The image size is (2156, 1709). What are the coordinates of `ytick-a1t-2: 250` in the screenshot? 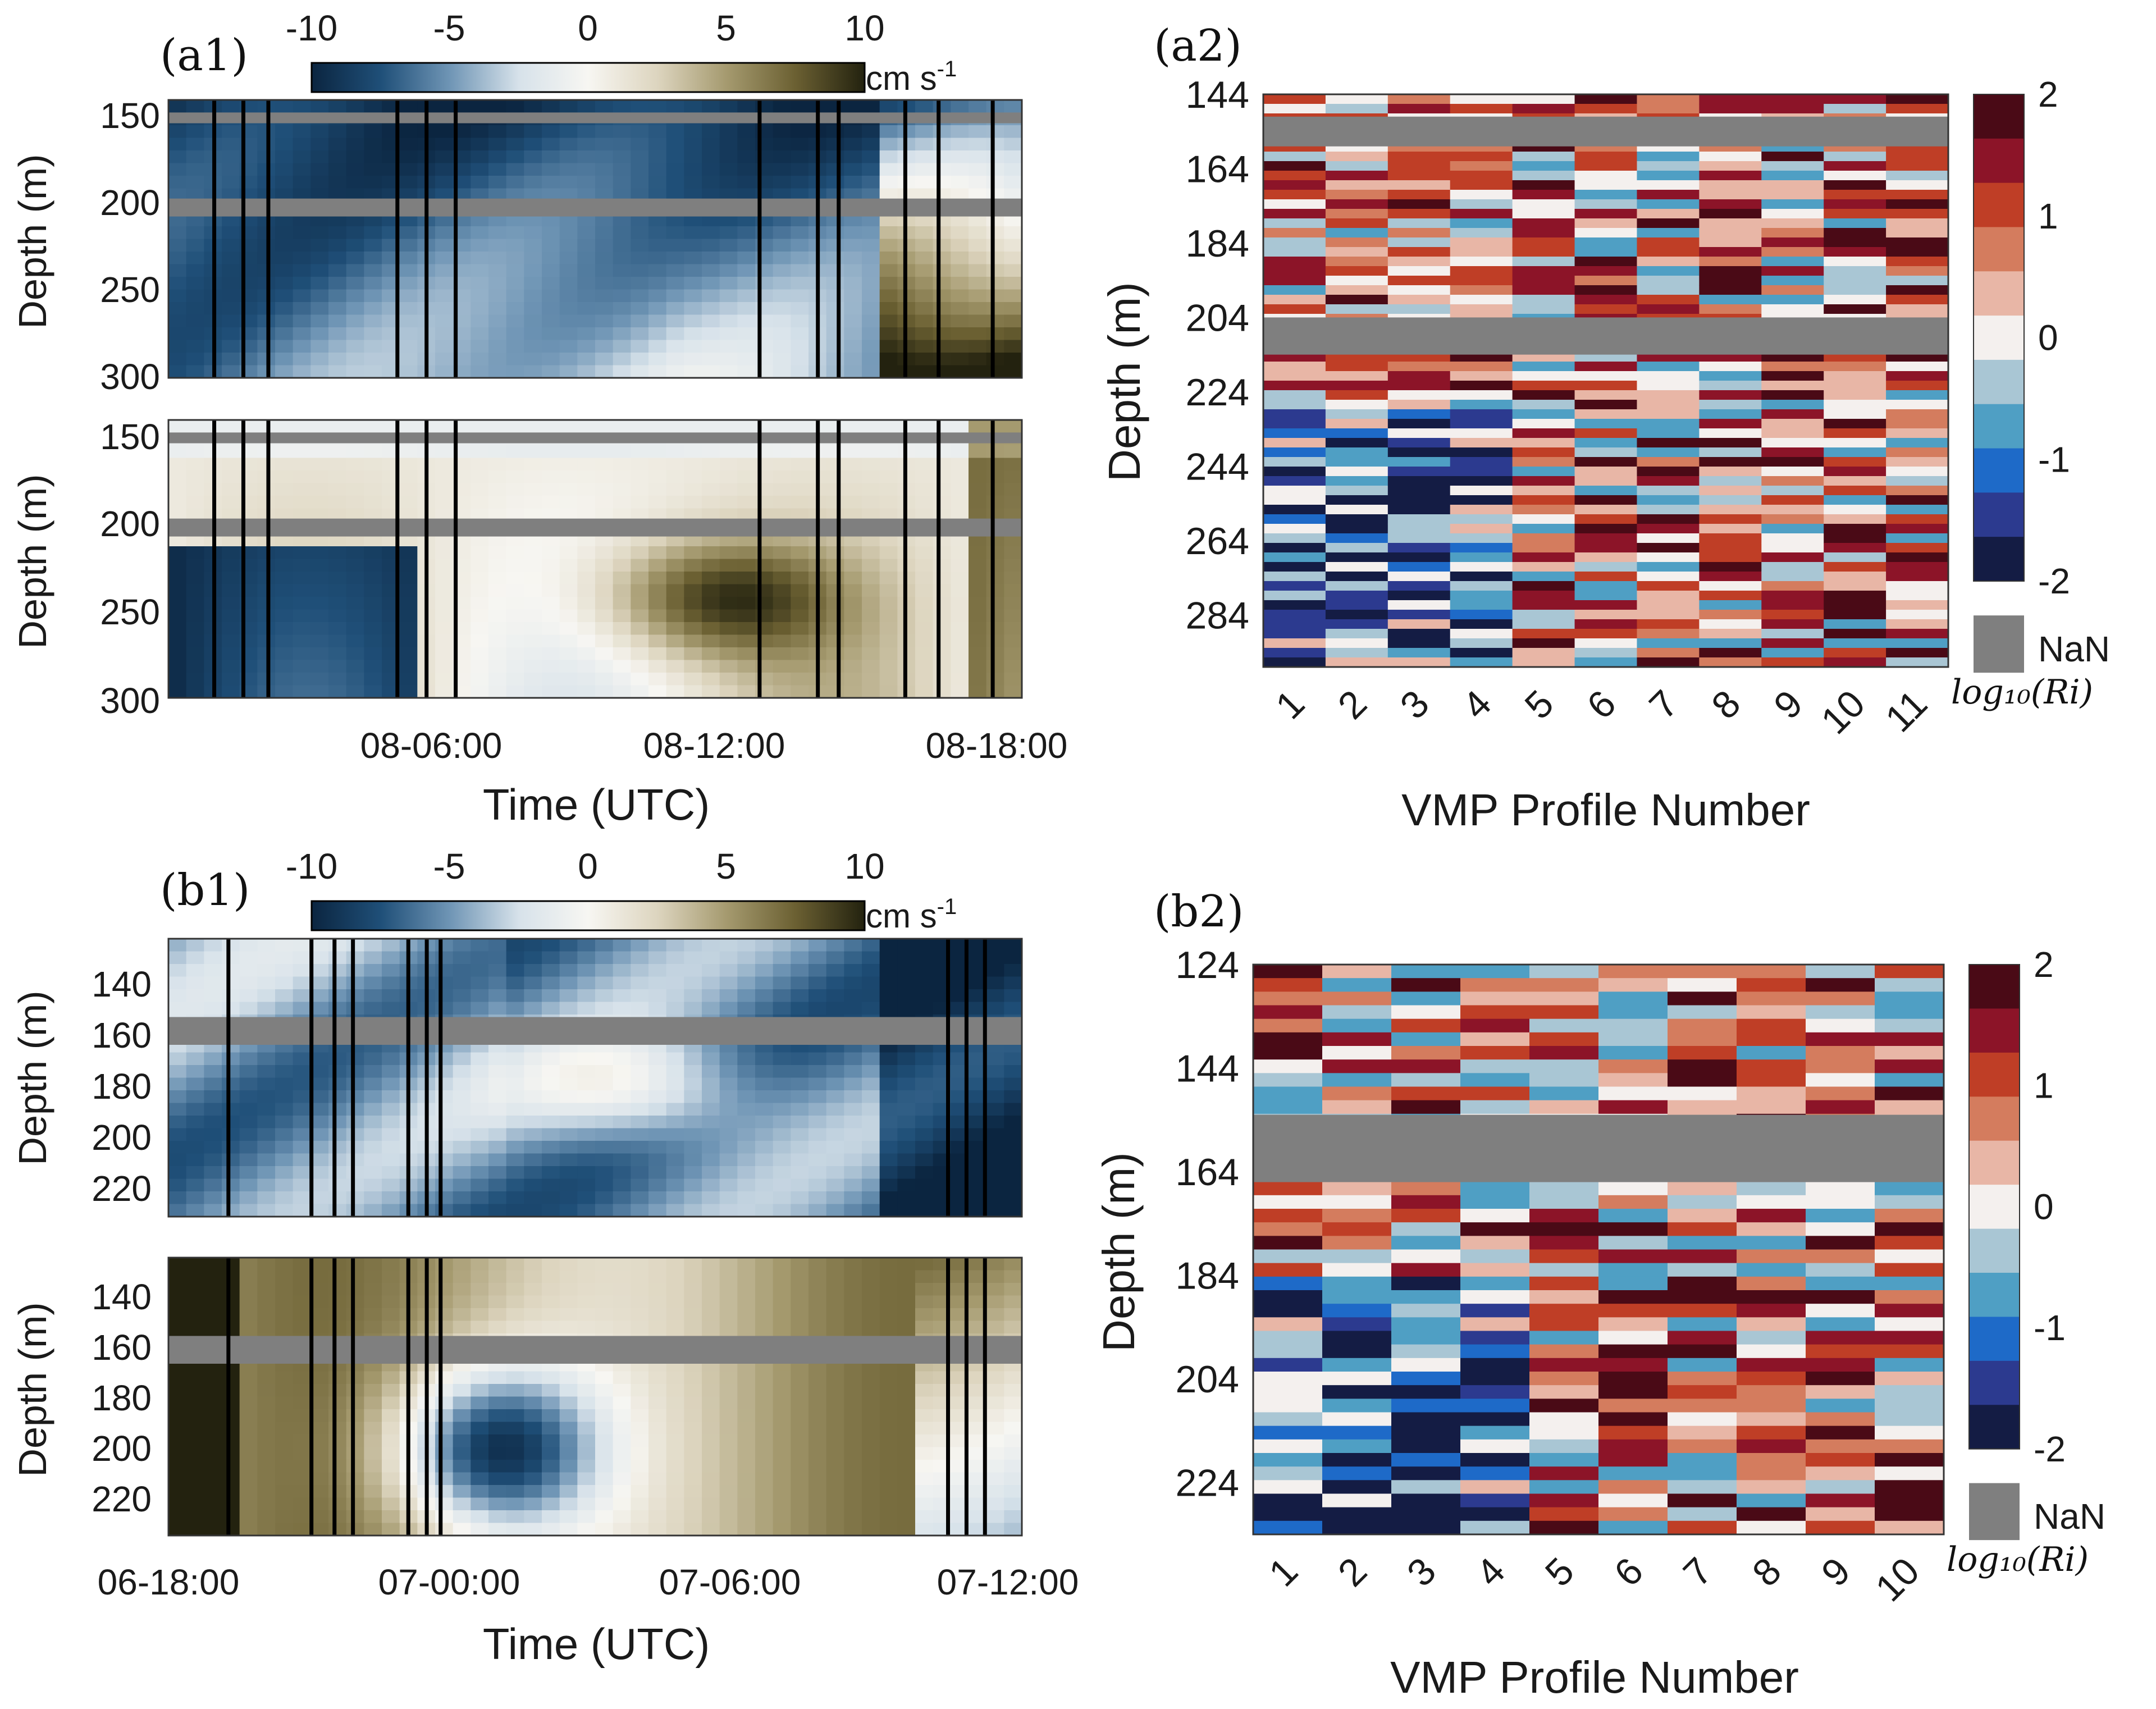 It's located at (130, 289).